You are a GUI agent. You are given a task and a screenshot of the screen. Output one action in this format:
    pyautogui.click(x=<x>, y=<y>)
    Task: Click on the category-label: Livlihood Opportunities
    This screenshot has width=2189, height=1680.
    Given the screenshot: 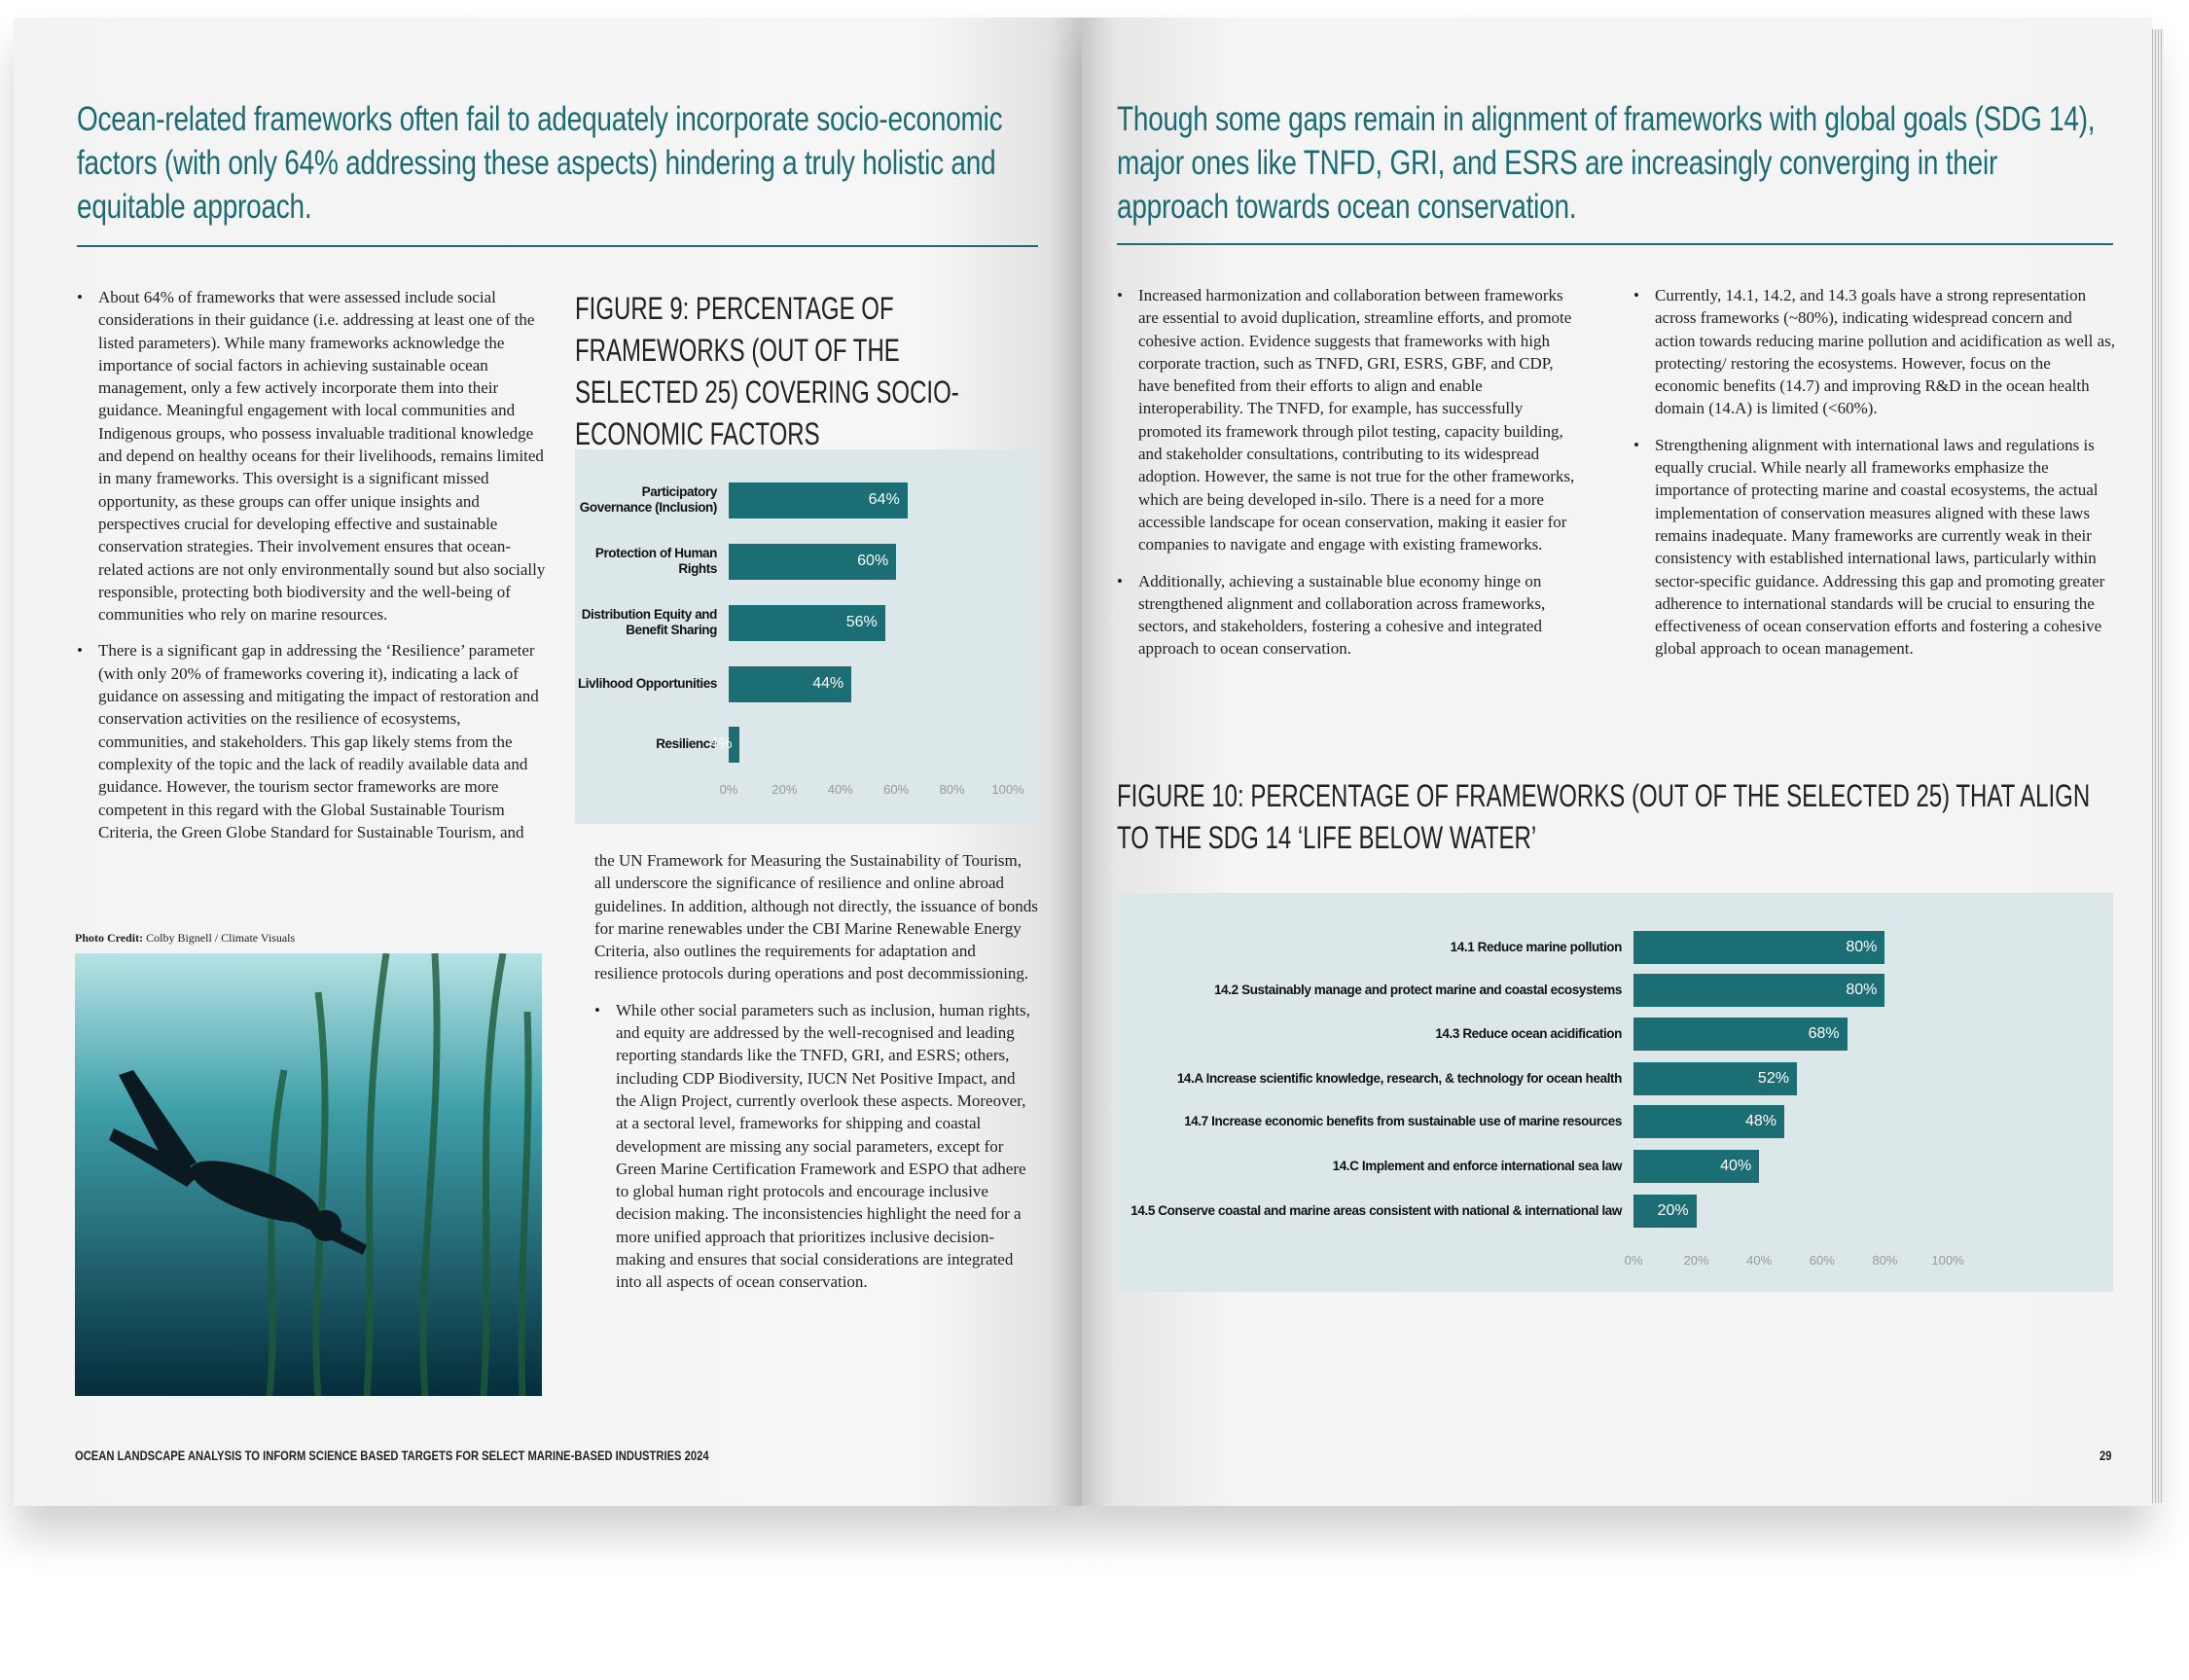 What is the action you would take?
    pyautogui.click(x=647, y=683)
    